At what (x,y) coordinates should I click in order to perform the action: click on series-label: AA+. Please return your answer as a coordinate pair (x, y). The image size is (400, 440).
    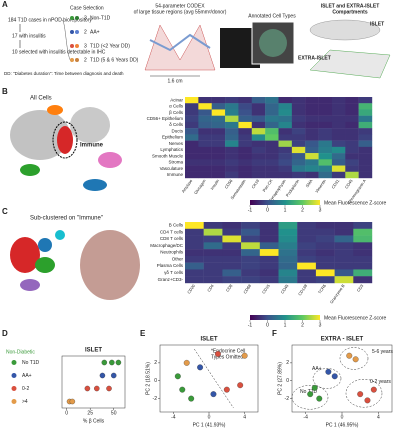
    Looking at the image, I should click on (27, 376).